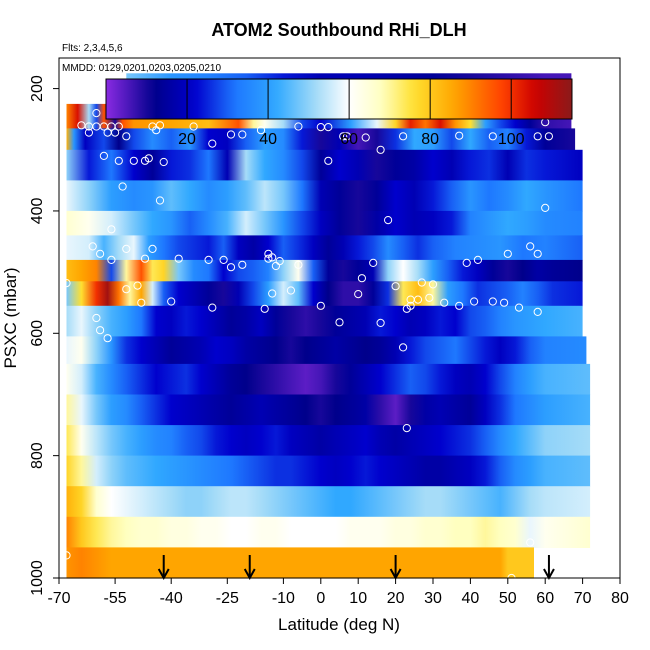 The image size is (650, 650). What do you see at coordinates (37, 455) in the screenshot?
I see `y-tick-label: 800` at bounding box center [37, 455].